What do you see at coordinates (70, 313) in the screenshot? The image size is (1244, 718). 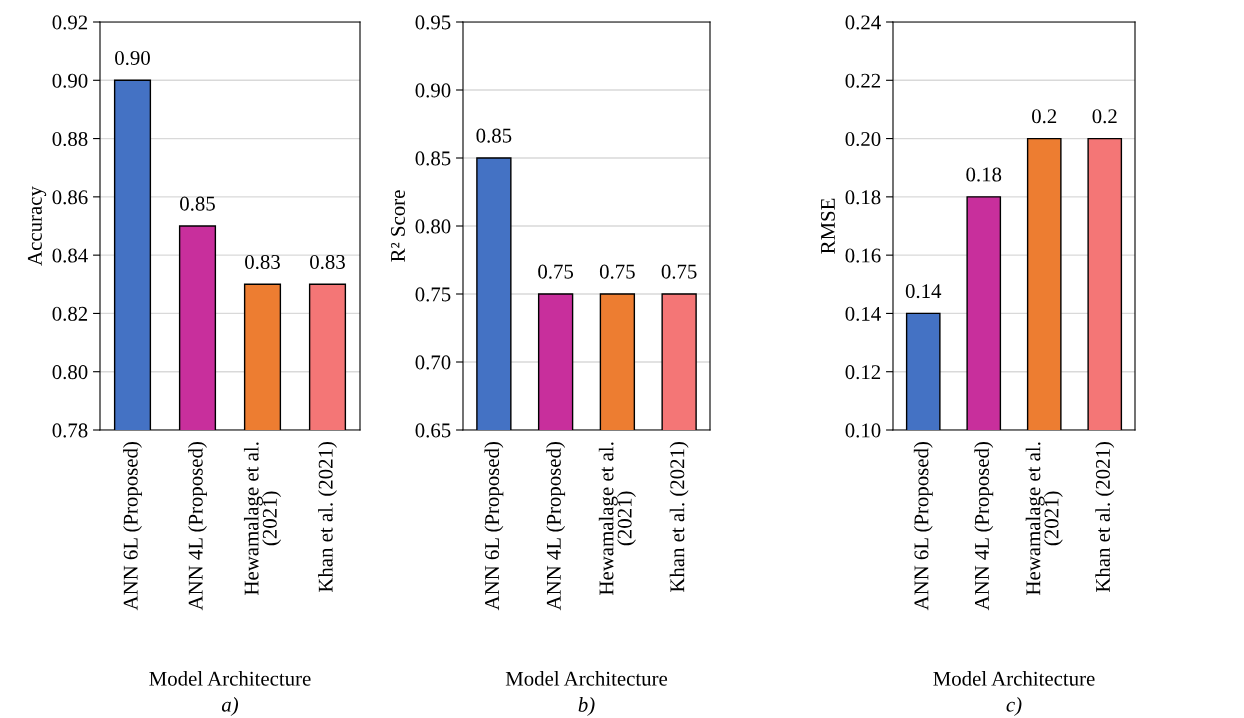 I see `y-tick-label: 0.82` at bounding box center [70, 313].